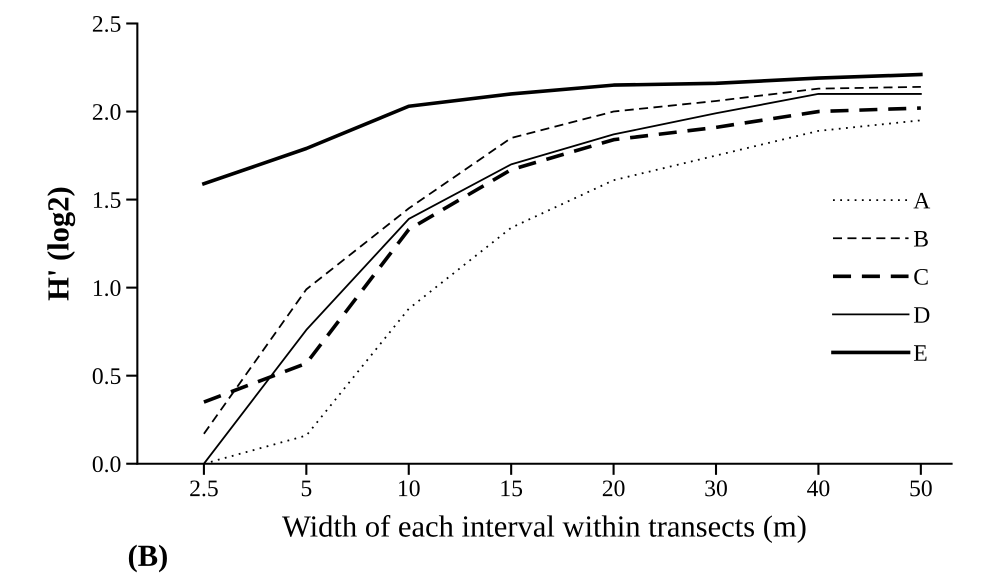  I want to click on legend-label: E, so click(920, 353).